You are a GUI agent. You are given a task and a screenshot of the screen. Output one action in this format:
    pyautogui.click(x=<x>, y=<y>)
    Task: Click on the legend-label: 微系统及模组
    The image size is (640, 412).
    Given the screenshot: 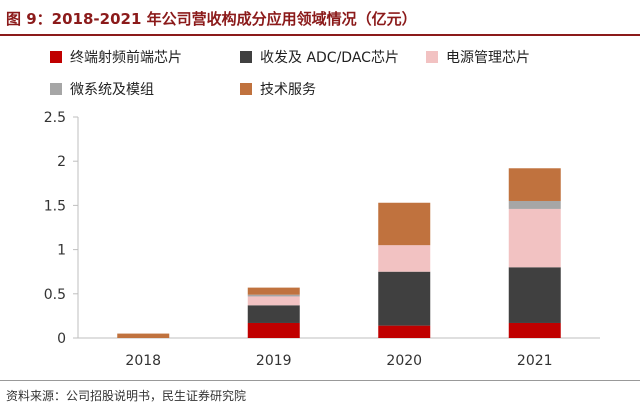 What is the action you would take?
    pyautogui.click(x=112, y=90)
    